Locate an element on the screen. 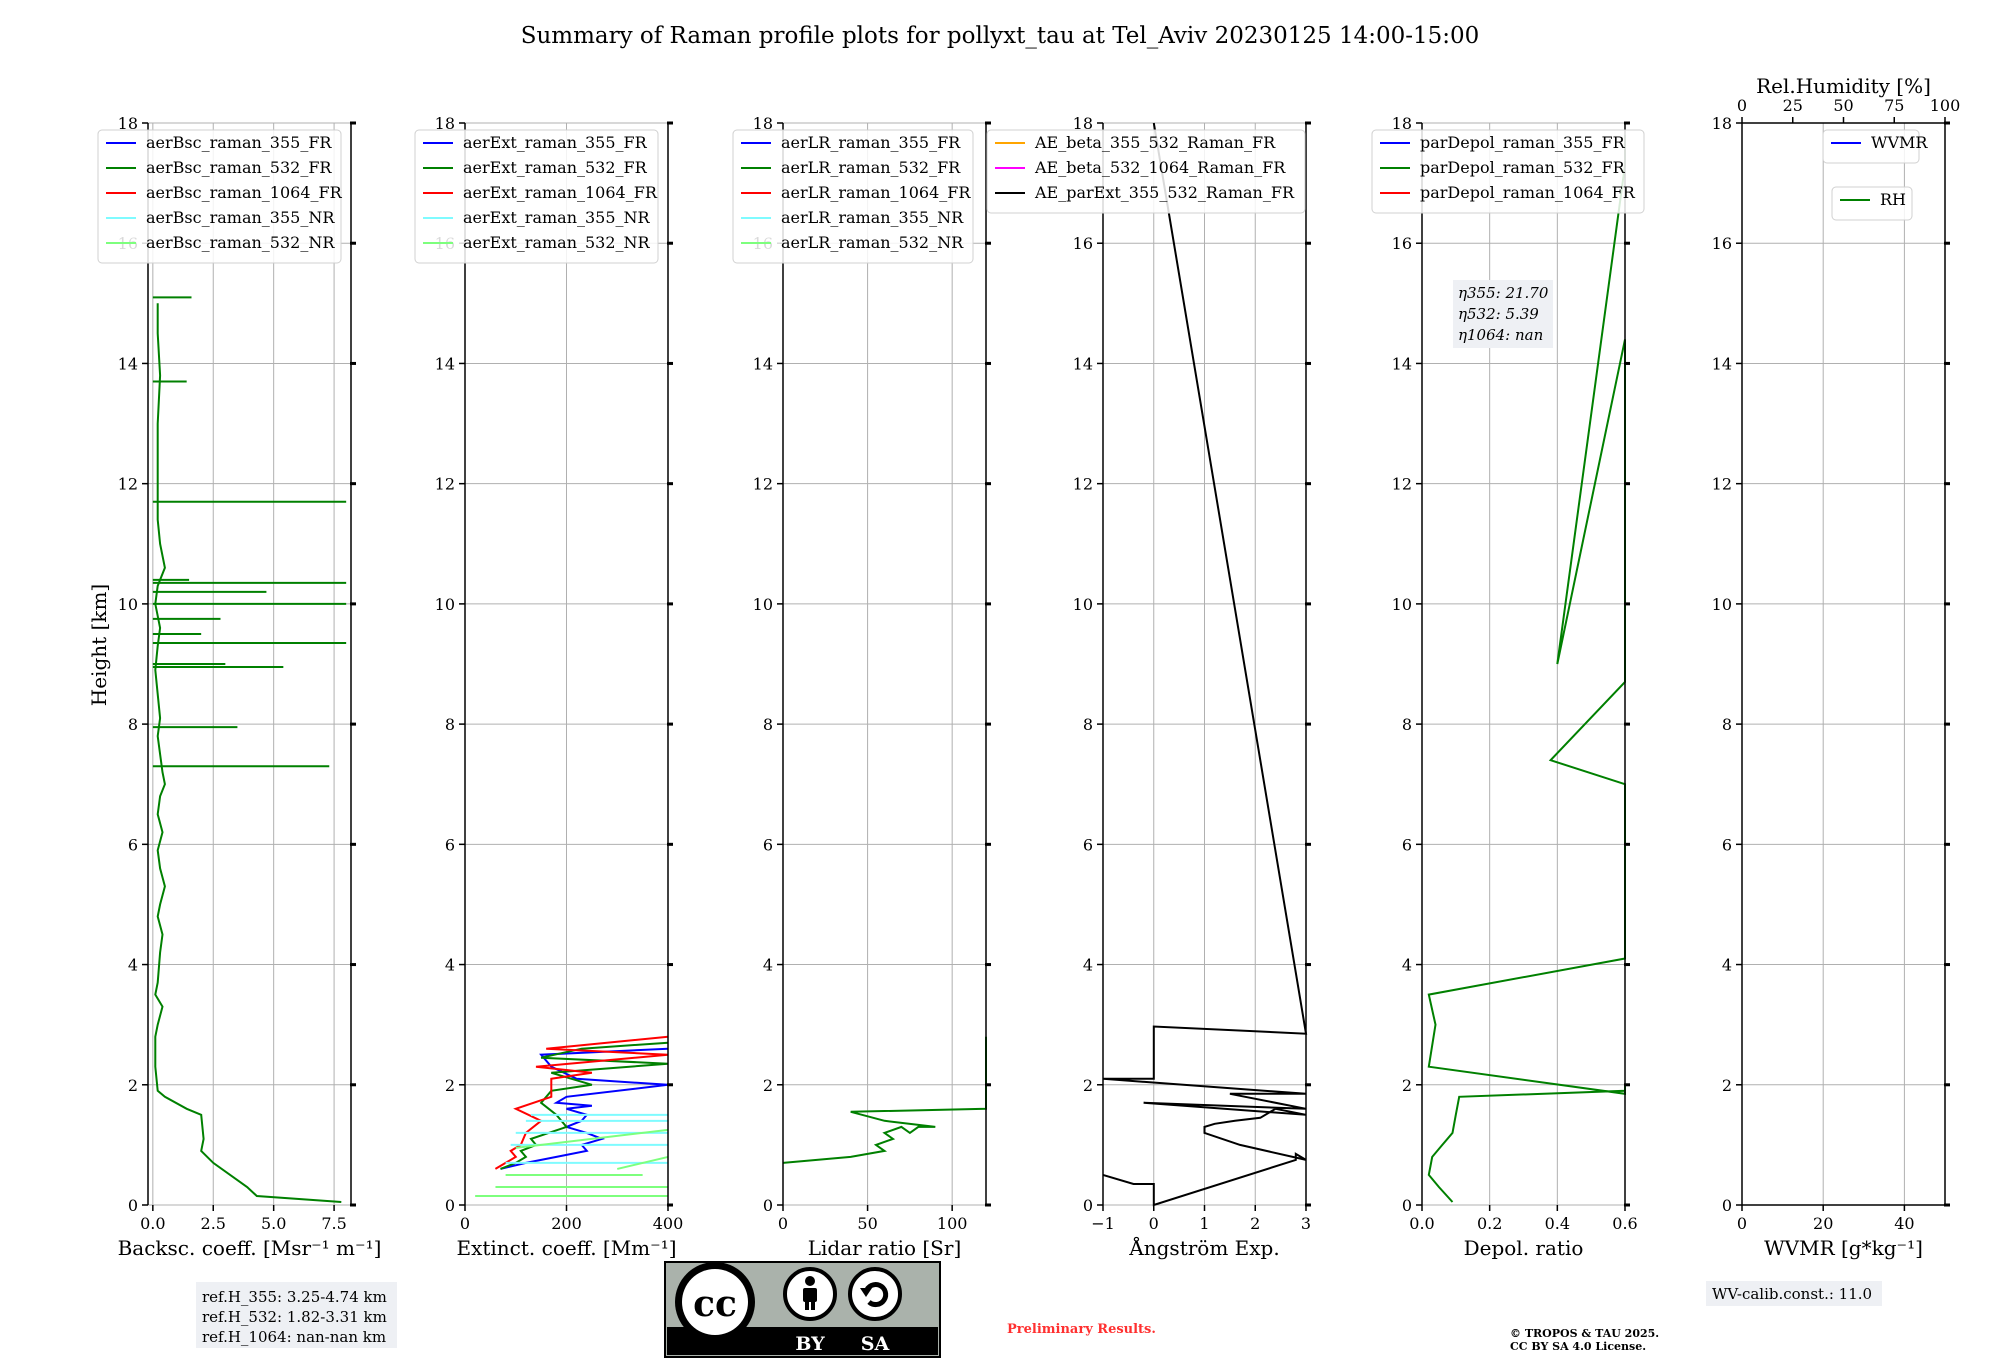 The image size is (2000, 1360). x-tick-label: 2.5 is located at coordinates (213, 1223).